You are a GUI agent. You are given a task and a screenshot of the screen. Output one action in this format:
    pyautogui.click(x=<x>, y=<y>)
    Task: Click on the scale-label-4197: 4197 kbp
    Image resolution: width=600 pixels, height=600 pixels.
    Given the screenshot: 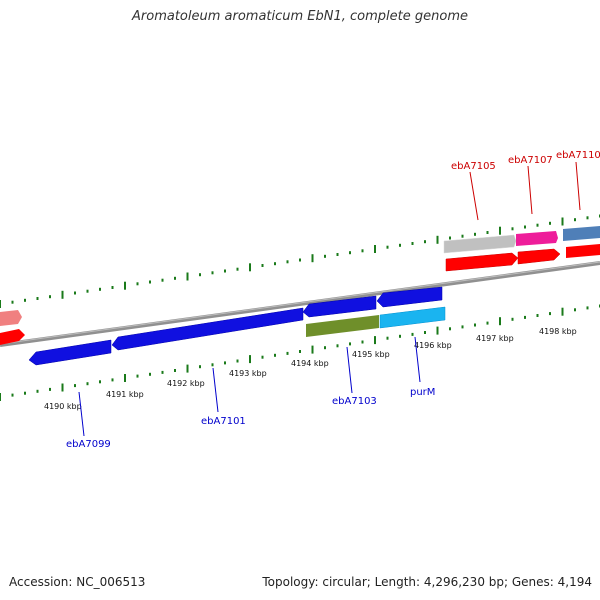 What is the action you would take?
    pyautogui.click(x=495, y=338)
    